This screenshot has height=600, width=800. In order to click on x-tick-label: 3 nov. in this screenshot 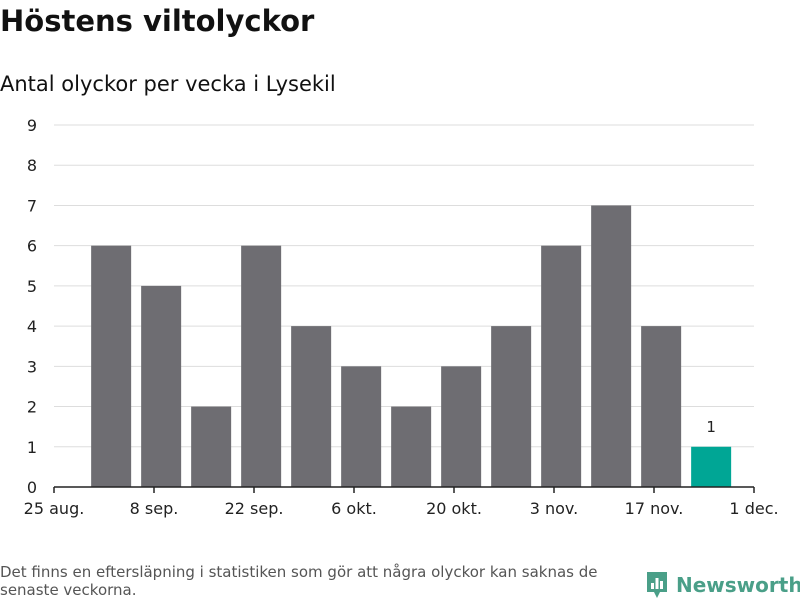, I will do `click(554, 508)`.